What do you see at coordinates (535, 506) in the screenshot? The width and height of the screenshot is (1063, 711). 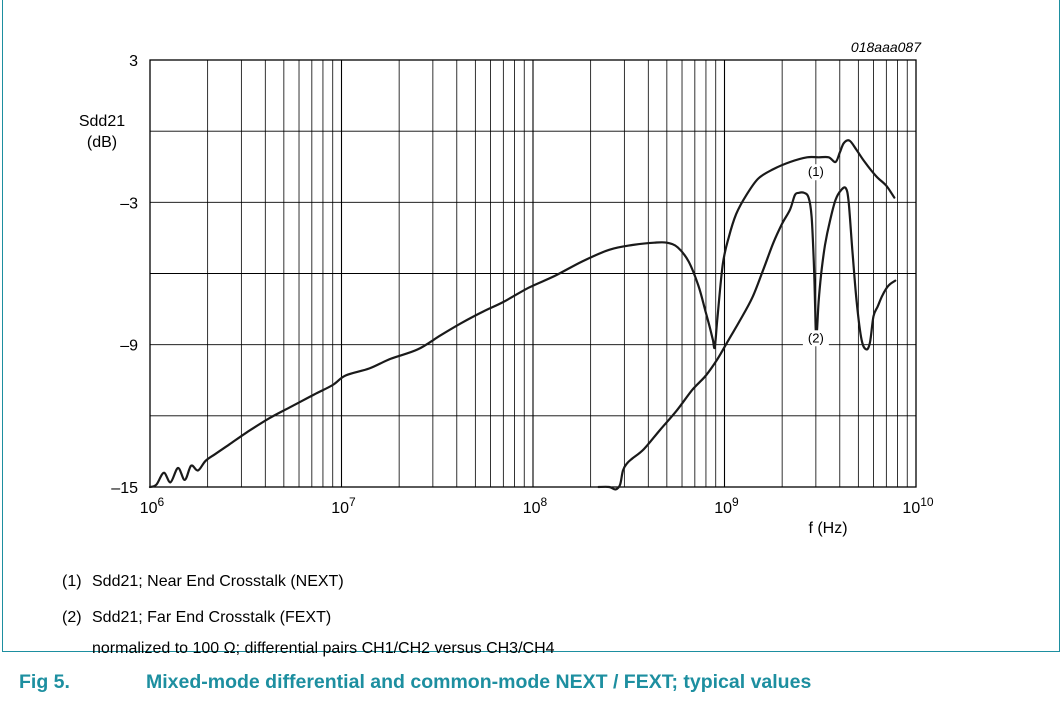 I see `x-tick-label: 10⁸` at bounding box center [535, 506].